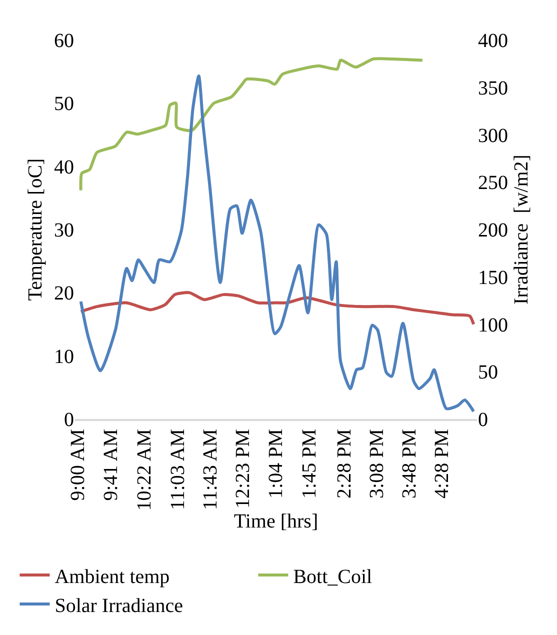 The width and height of the screenshot is (557, 635). What do you see at coordinates (521, 229) in the screenshot?
I see `y2-axis-title: Irradiance [w/m2]` at bounding box center [521, 229].